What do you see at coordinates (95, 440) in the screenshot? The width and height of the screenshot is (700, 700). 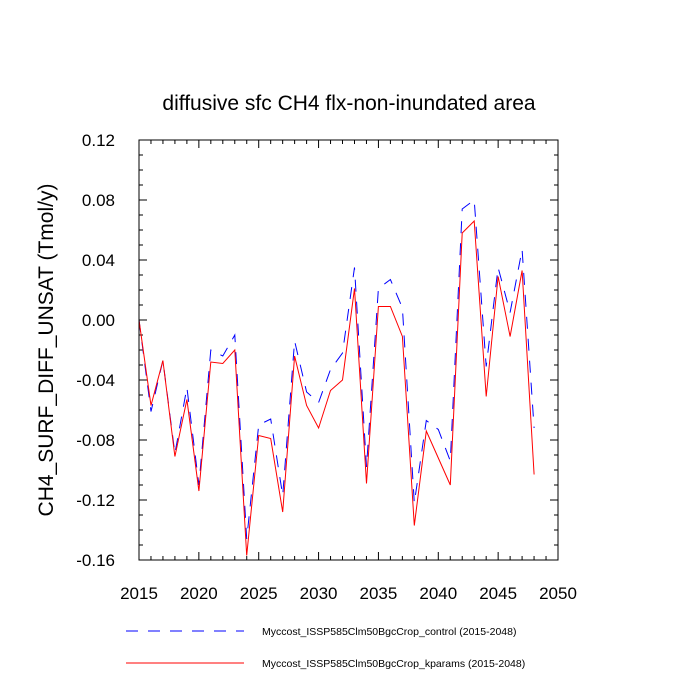 I see `y-tick-label: -0.08` at bounding box center [95, 440].